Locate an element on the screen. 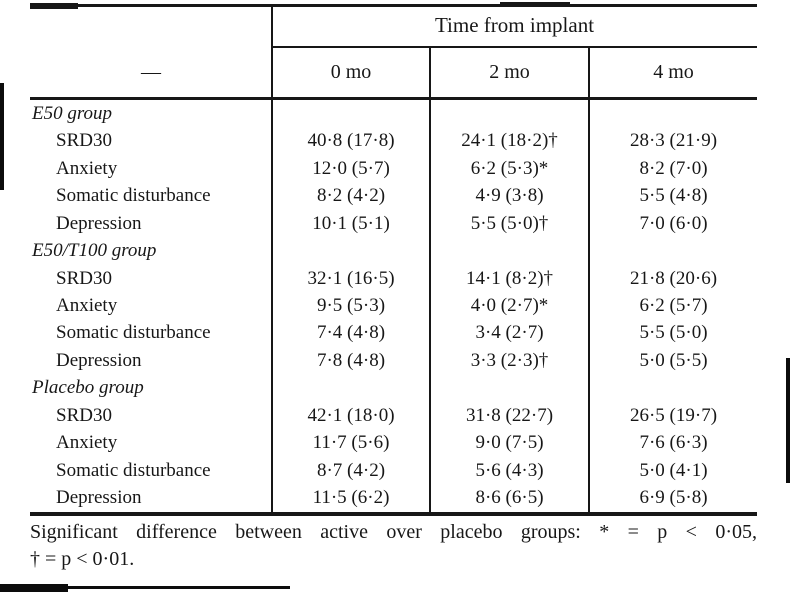  cell-2mo: 8·6 (6·5) is located at coordinates (509, 498).